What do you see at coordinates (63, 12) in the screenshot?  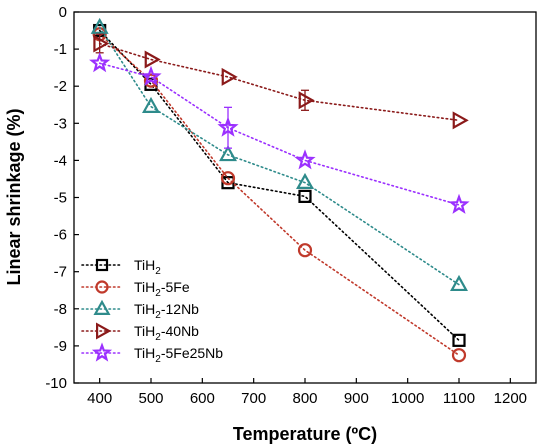 I see `y-tick-label: 0` at bounding box center [63, 12].